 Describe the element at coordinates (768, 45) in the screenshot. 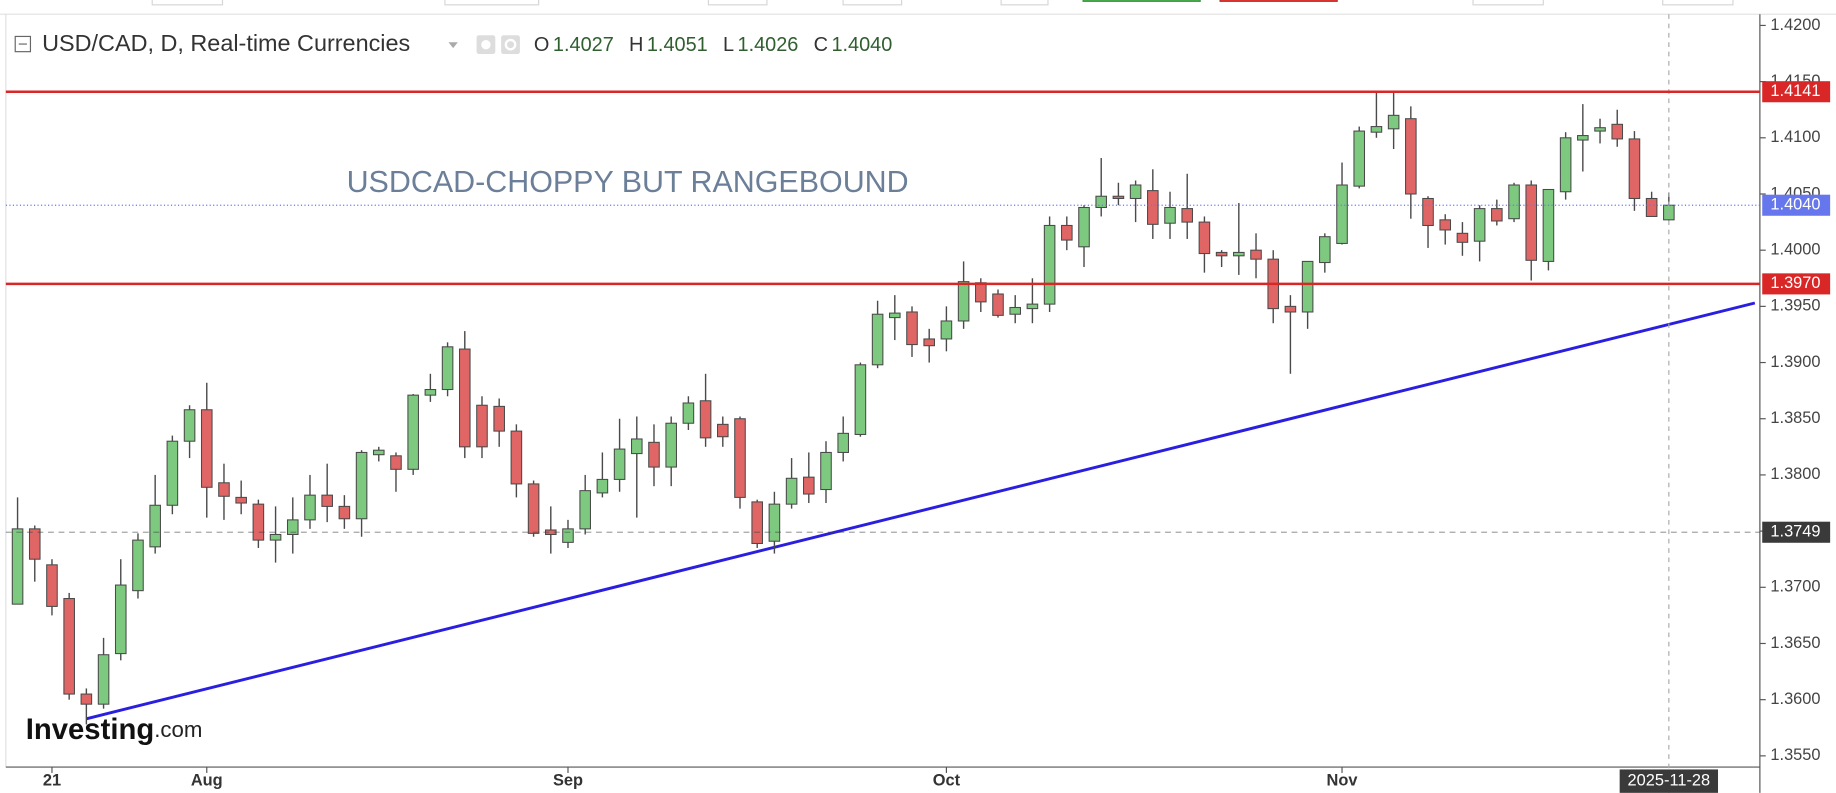

I see `ohlc-value: 1.4026` at that location.